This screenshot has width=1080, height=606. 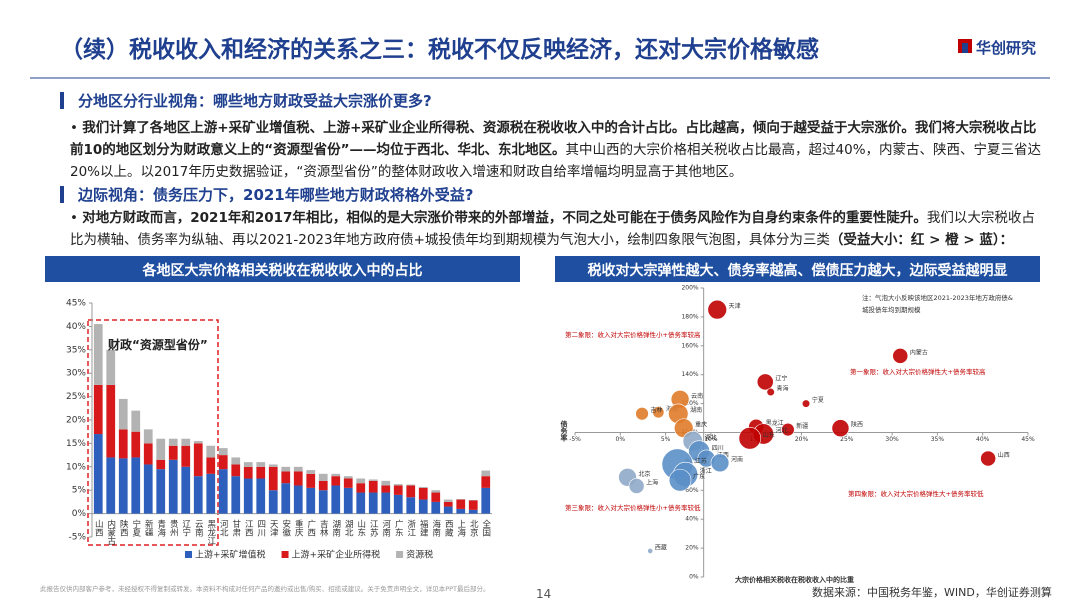 I want to click on y-tick-label: 40%, so click(x=692, y=519).